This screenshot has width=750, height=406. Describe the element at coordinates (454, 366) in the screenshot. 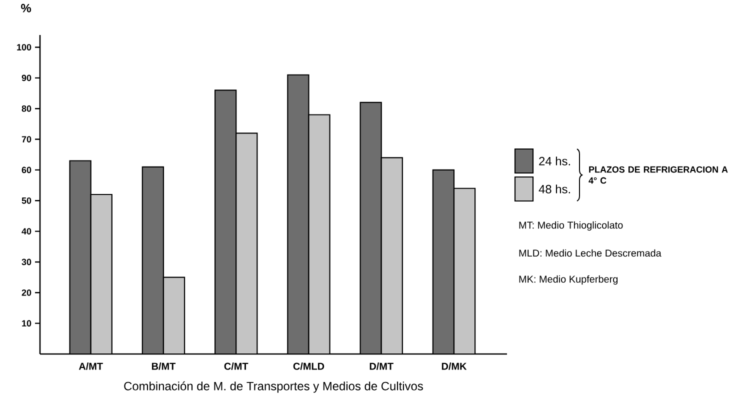

I see `x-tick-label: D/MK` at that location.